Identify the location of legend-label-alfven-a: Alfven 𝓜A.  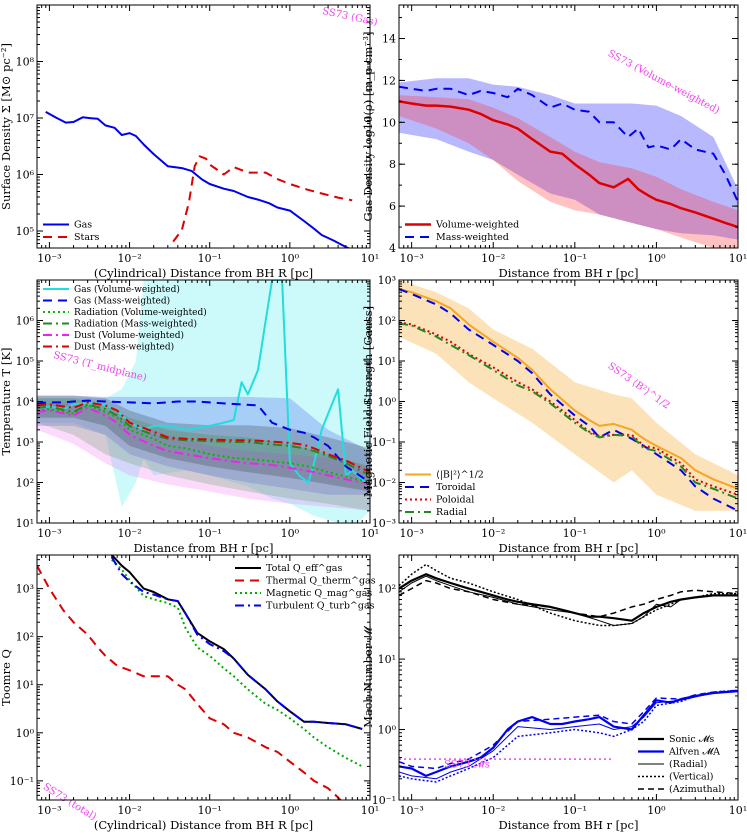
(694, 752).